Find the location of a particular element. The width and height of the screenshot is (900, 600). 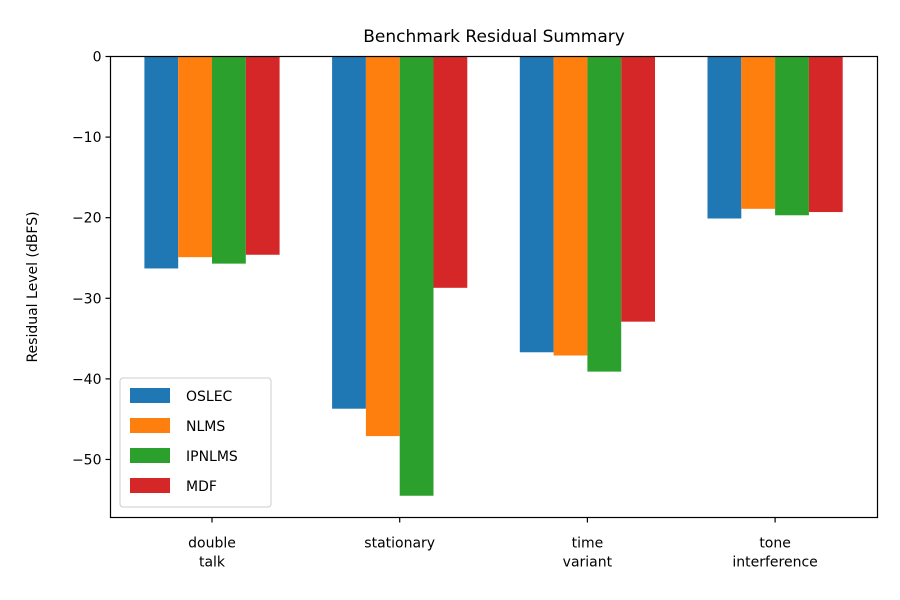

legend-label-ipnlms: IPNLMS is located at coordinates (212, 457).